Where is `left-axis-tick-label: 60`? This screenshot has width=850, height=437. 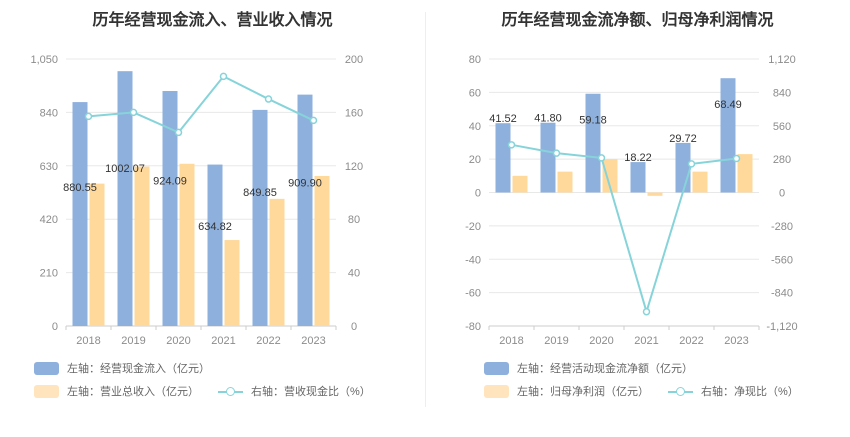 left-axis-tick-label: 60 is located at coordinates (475, 93).